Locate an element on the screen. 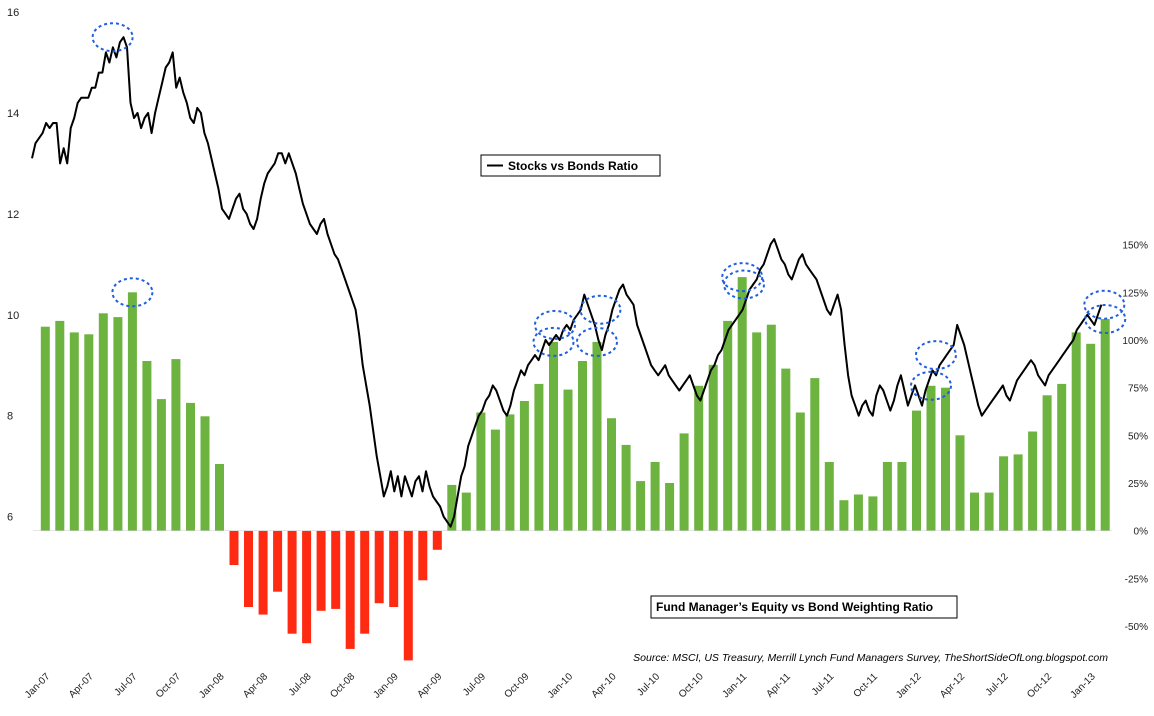 The height and width of the screenshot is (716, 1154). left-tick-label: 12 is located at coordinates (13, 215).